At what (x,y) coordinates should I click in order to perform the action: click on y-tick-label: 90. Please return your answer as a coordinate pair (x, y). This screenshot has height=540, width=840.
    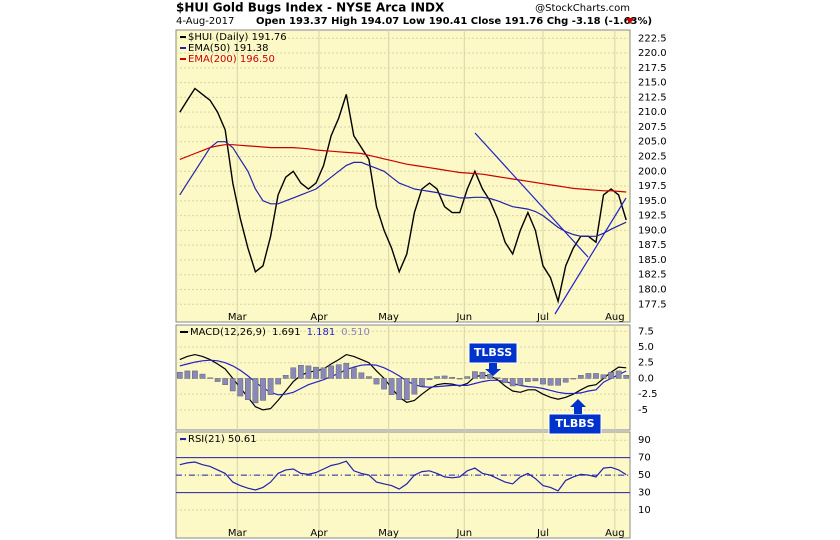
    Looking at the image, I should click on (644, 440).